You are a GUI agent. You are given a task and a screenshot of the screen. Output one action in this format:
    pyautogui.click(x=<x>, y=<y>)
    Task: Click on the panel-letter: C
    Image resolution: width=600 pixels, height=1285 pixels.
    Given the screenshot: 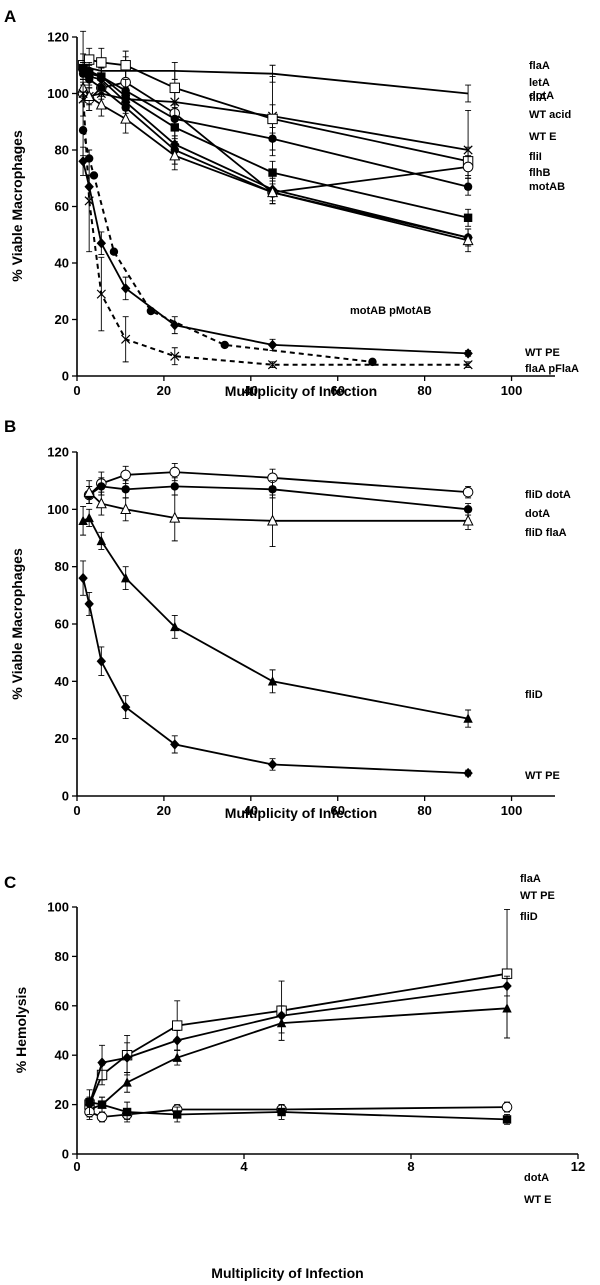 What is the action you would take?
    pyautogui.click(x=10, y=882)
    